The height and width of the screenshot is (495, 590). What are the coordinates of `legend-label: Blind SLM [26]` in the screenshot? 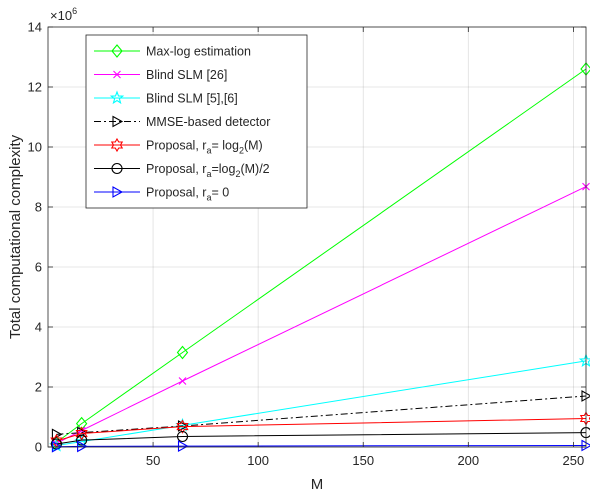 It's located at (186, 75).